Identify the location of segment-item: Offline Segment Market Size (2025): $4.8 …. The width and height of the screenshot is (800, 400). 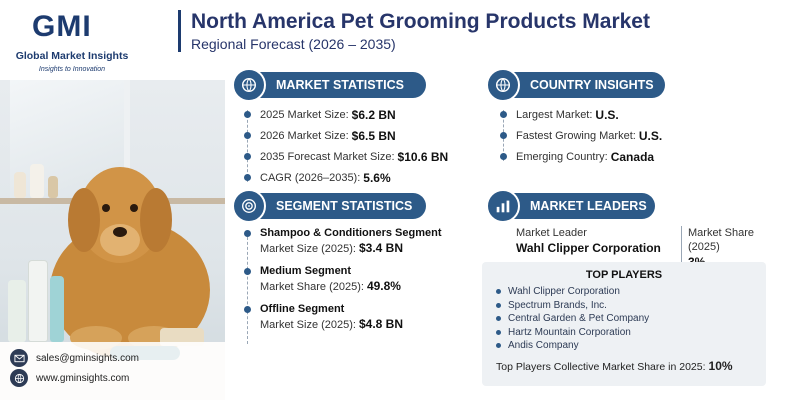
(354, 317).